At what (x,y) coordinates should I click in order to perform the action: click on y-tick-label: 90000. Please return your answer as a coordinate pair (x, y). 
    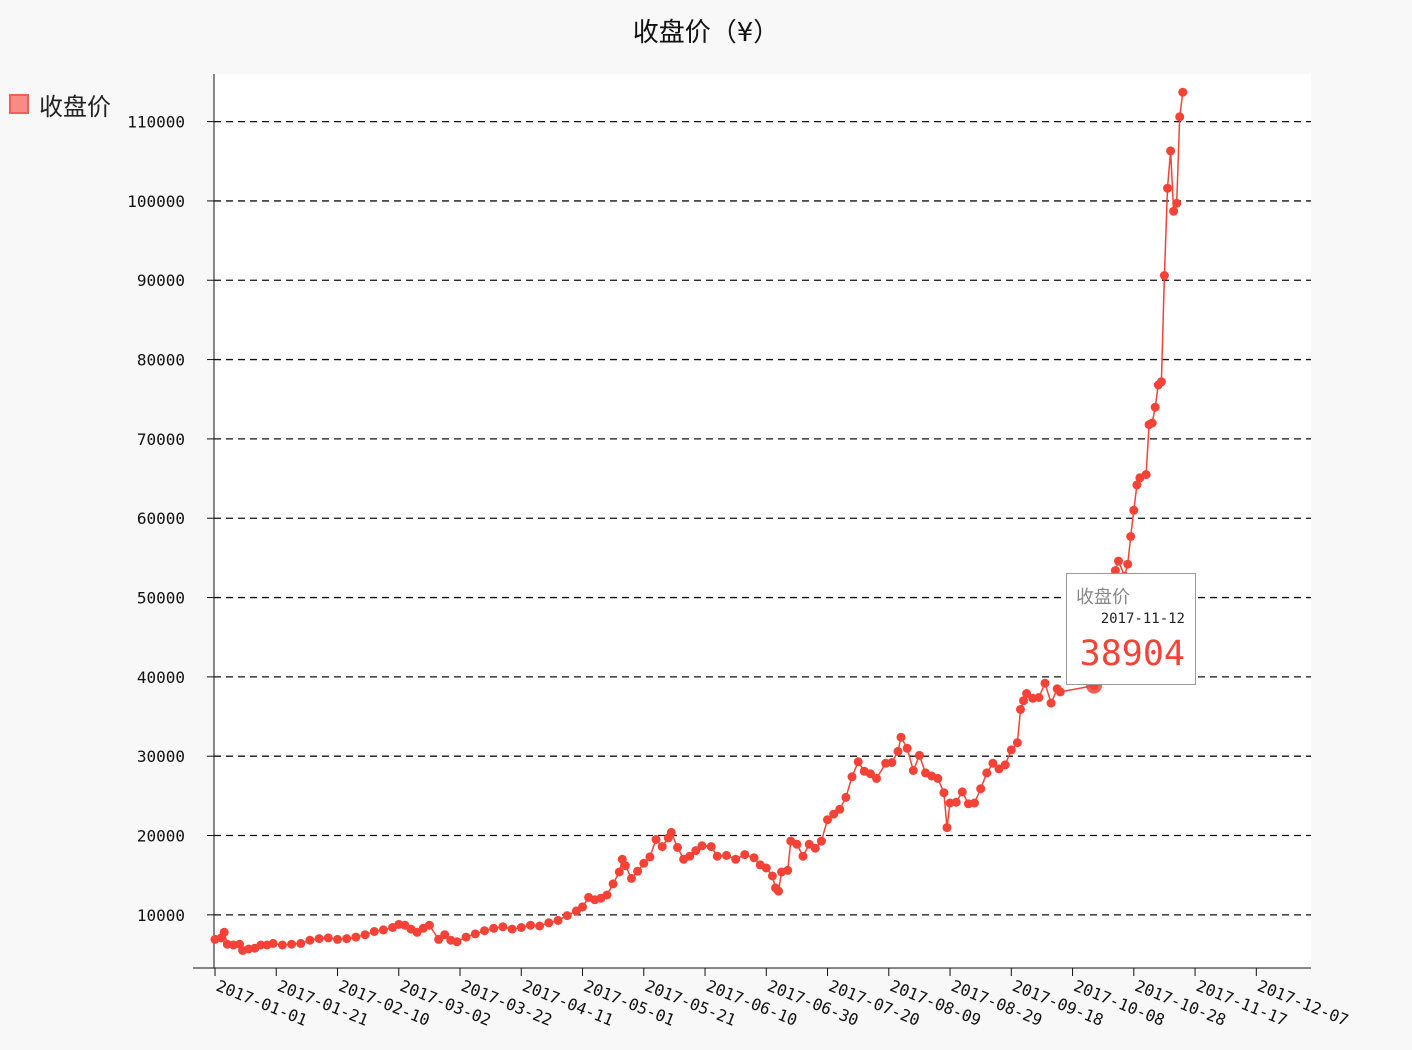
    Looking at the image, I should click on (161, 280).